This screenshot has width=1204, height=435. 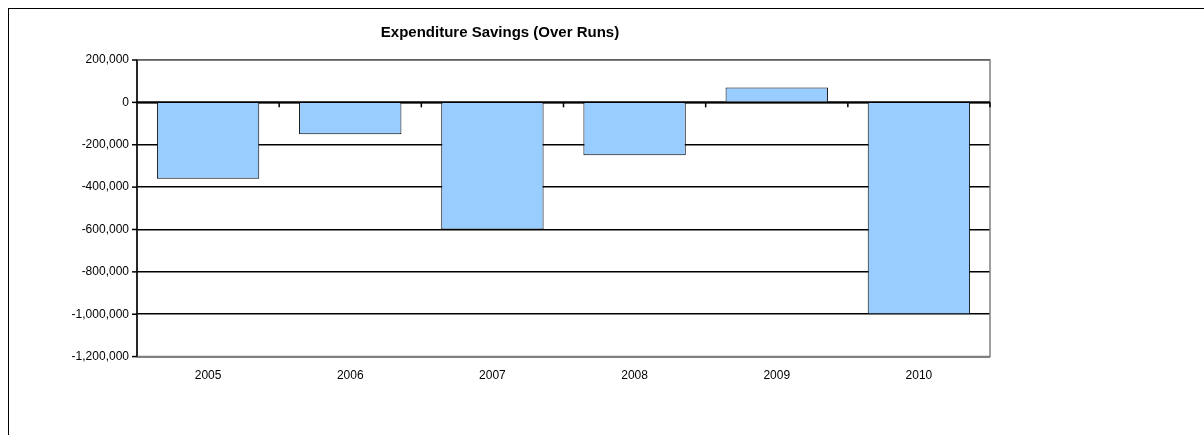 I want to click on chart-title: Expenditure Savings (Over Runs), so click(x=500, y=32).